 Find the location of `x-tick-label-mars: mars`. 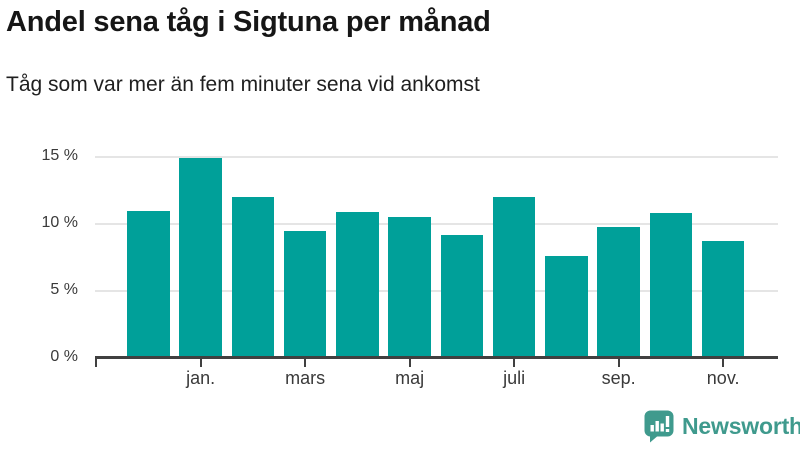

x-tick-label-mars: mars is located at coordinates (305, 378).